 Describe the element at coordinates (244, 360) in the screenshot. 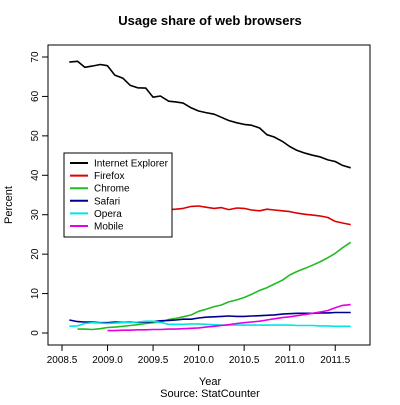

I see `x-tick-label: 2010.5` at that location.